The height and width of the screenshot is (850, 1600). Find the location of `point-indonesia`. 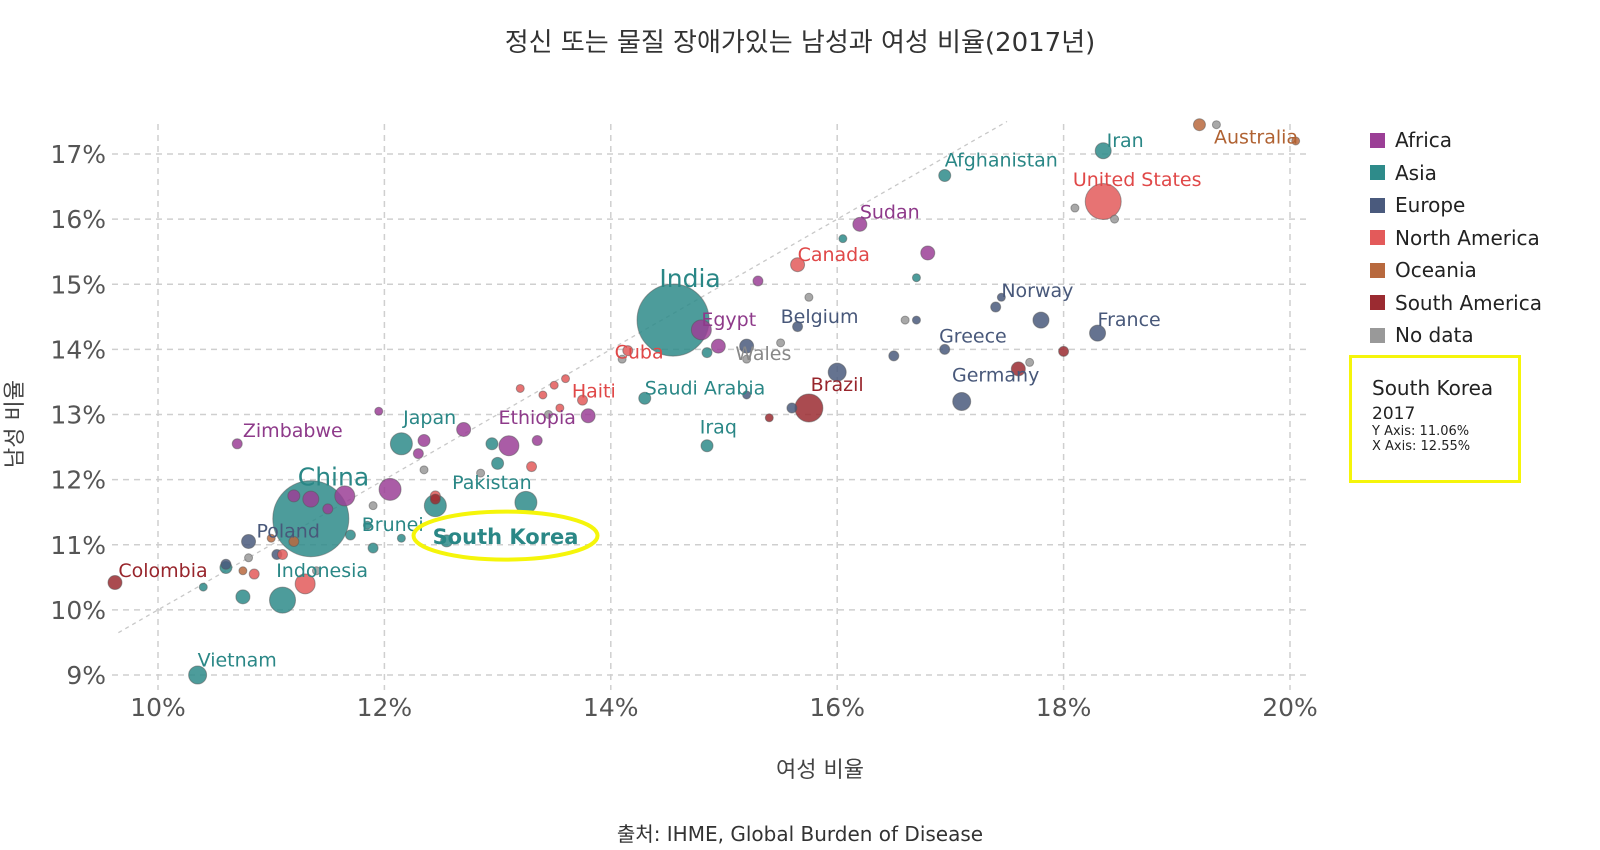

point-indonesia is located at coordinates (283, 600).